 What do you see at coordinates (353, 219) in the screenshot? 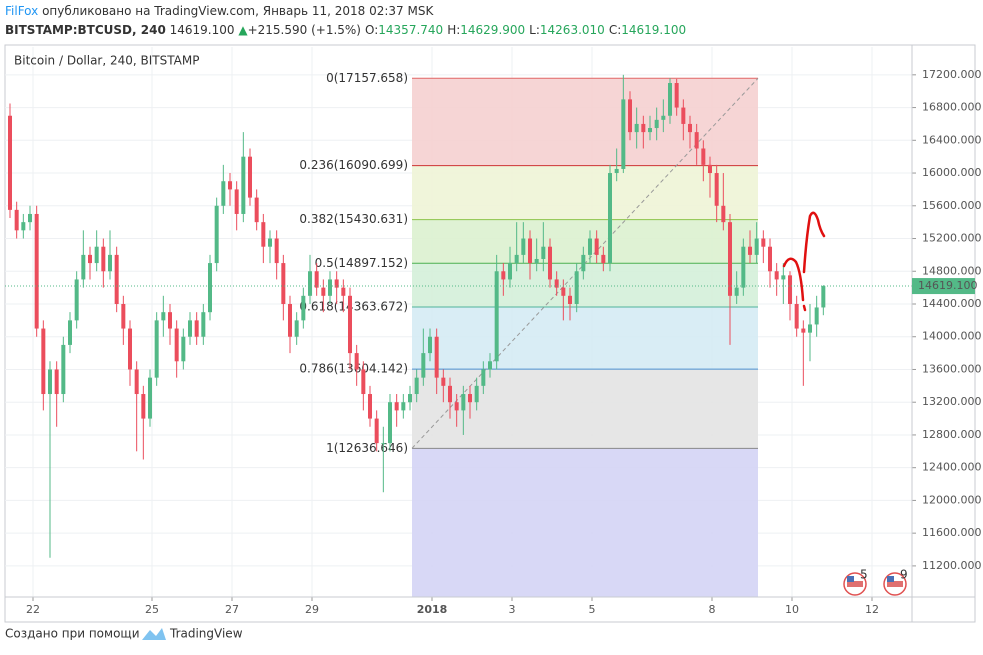
I see `fib-label: 0.382(15430.631)` at bounding box center [353, 219].